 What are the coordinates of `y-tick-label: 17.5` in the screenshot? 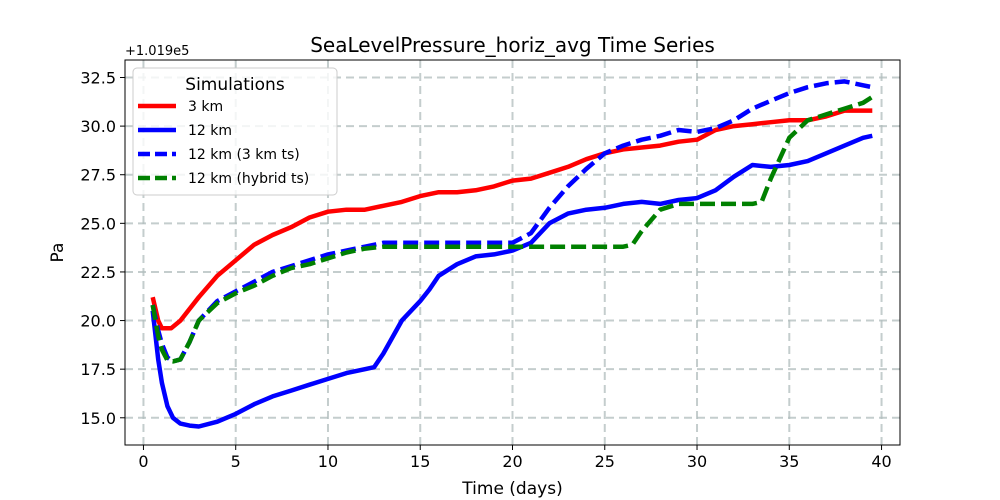 It's located at (98, 369).